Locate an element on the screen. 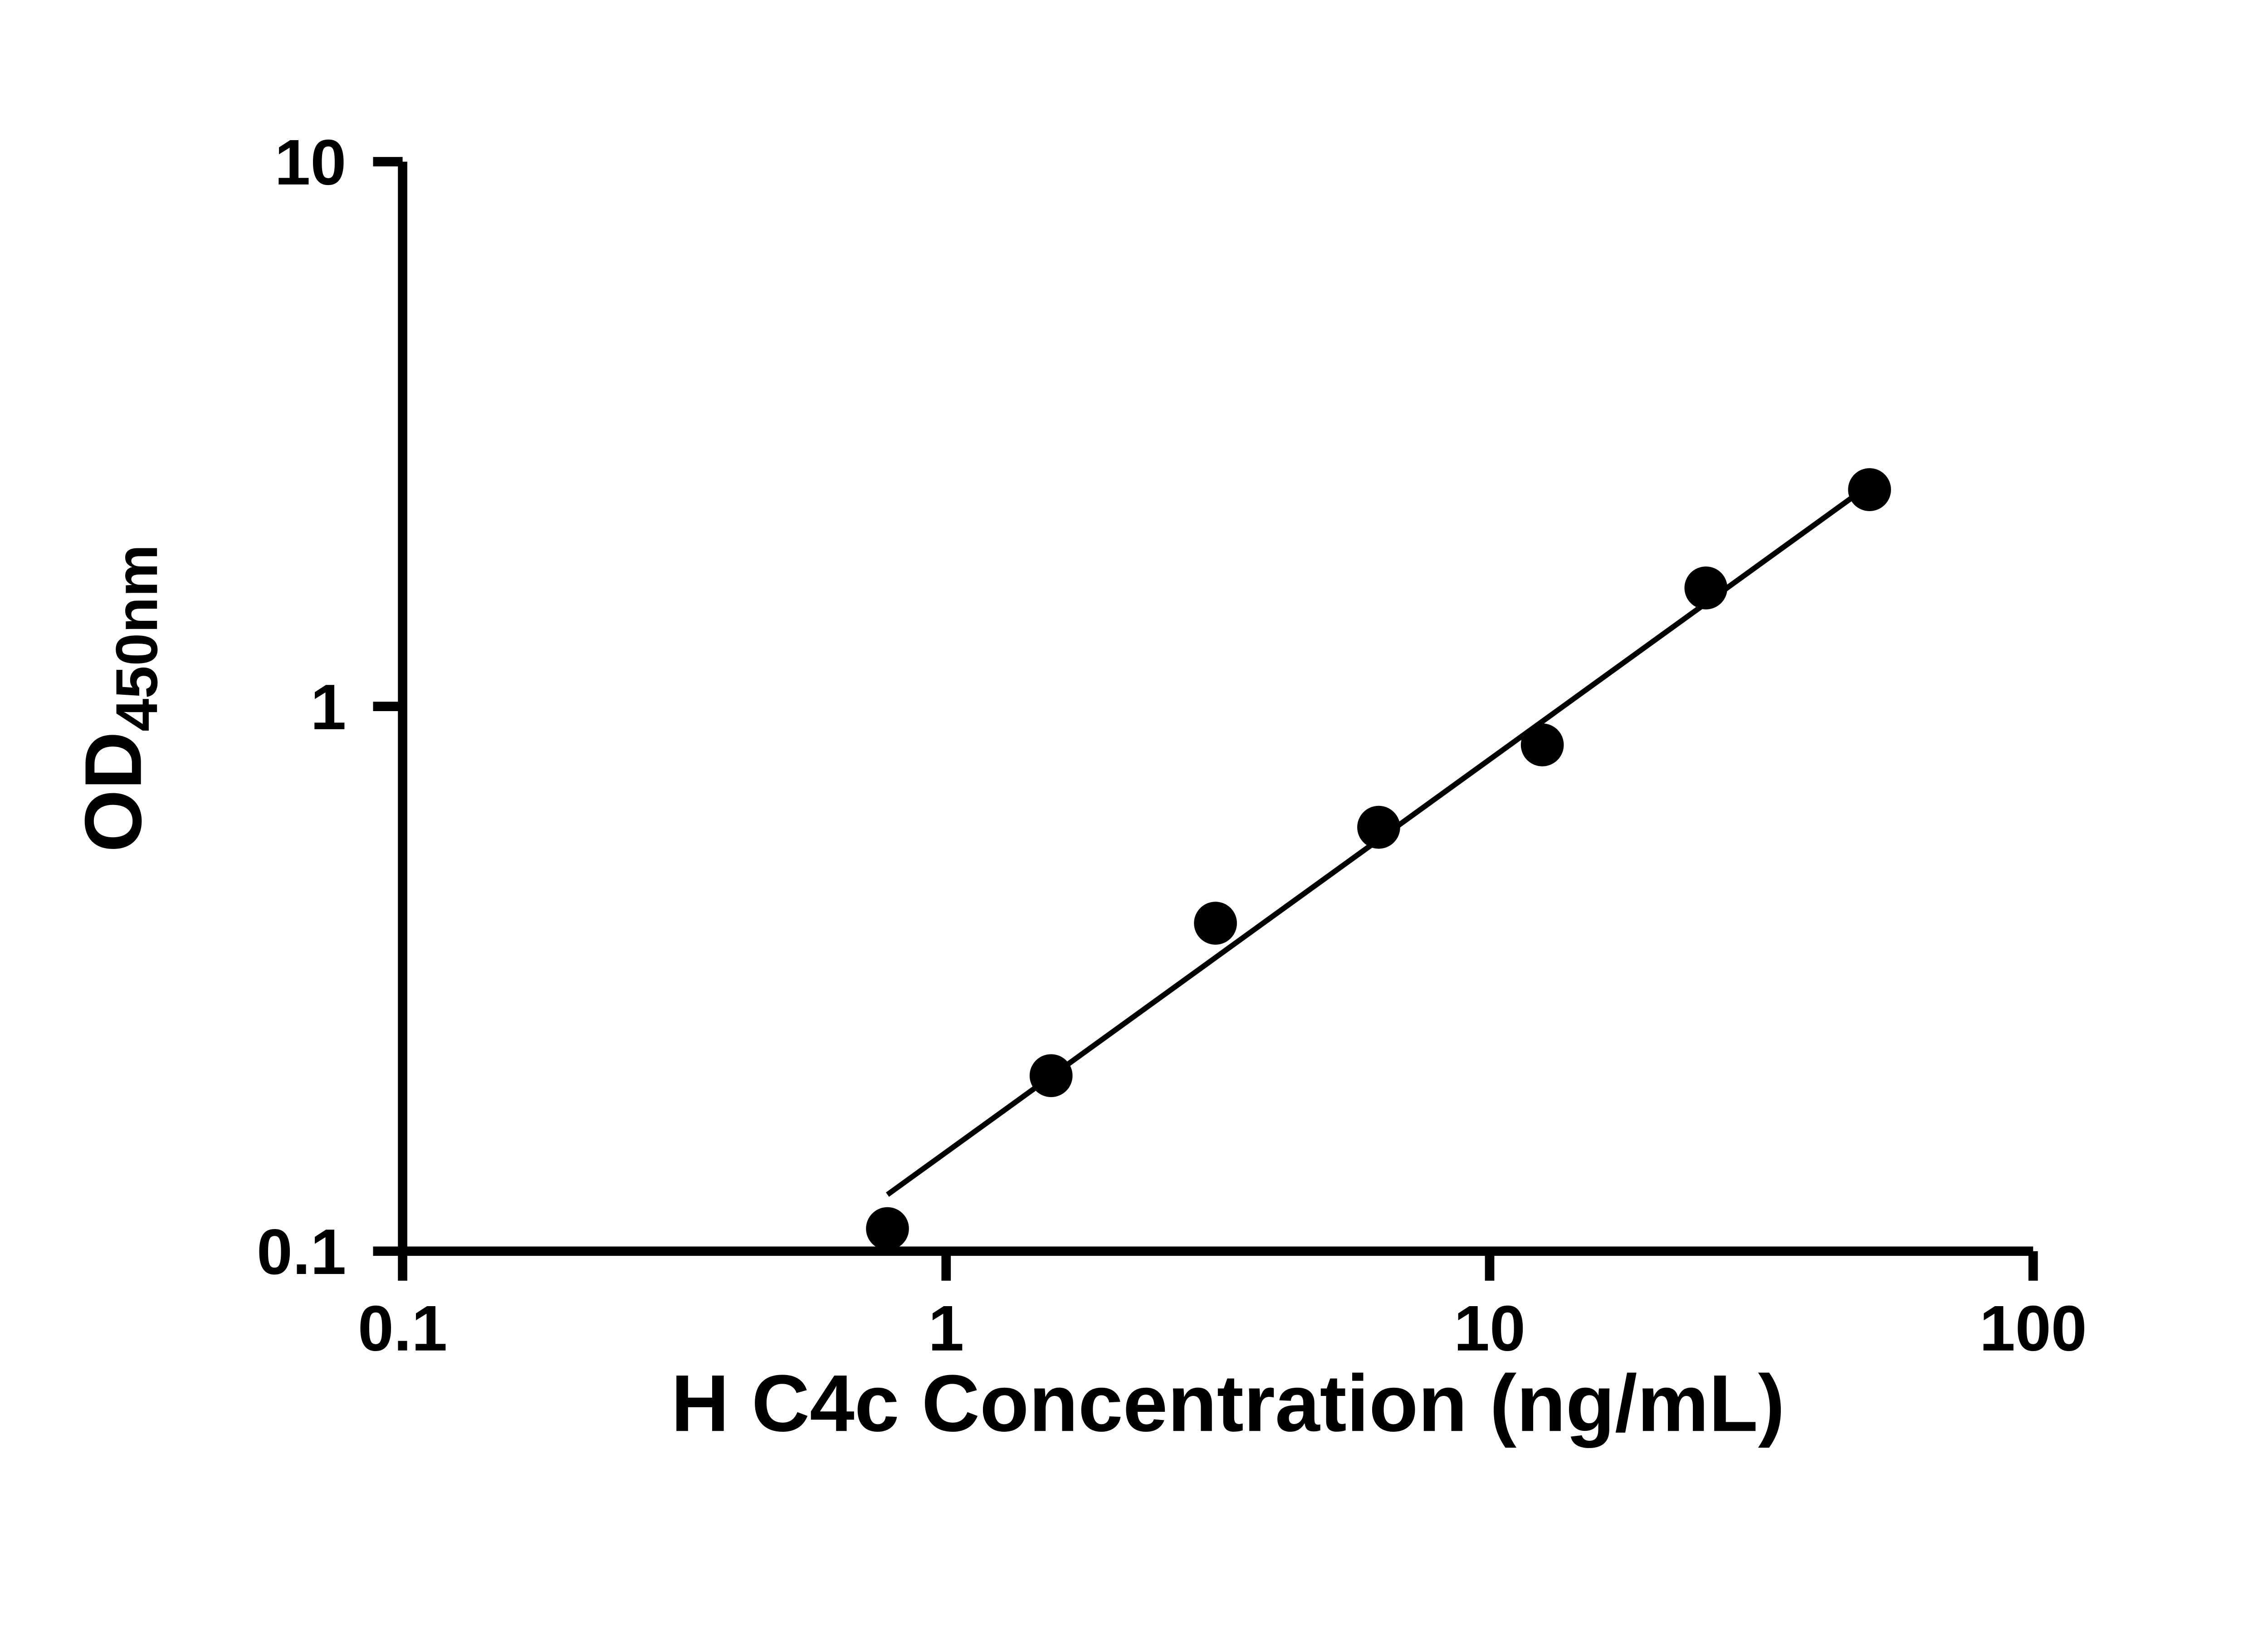 This screenshot has height=1649, width=2268. y-axis-ticks: 0.1 1 10 is located at coordinates (330, 708).